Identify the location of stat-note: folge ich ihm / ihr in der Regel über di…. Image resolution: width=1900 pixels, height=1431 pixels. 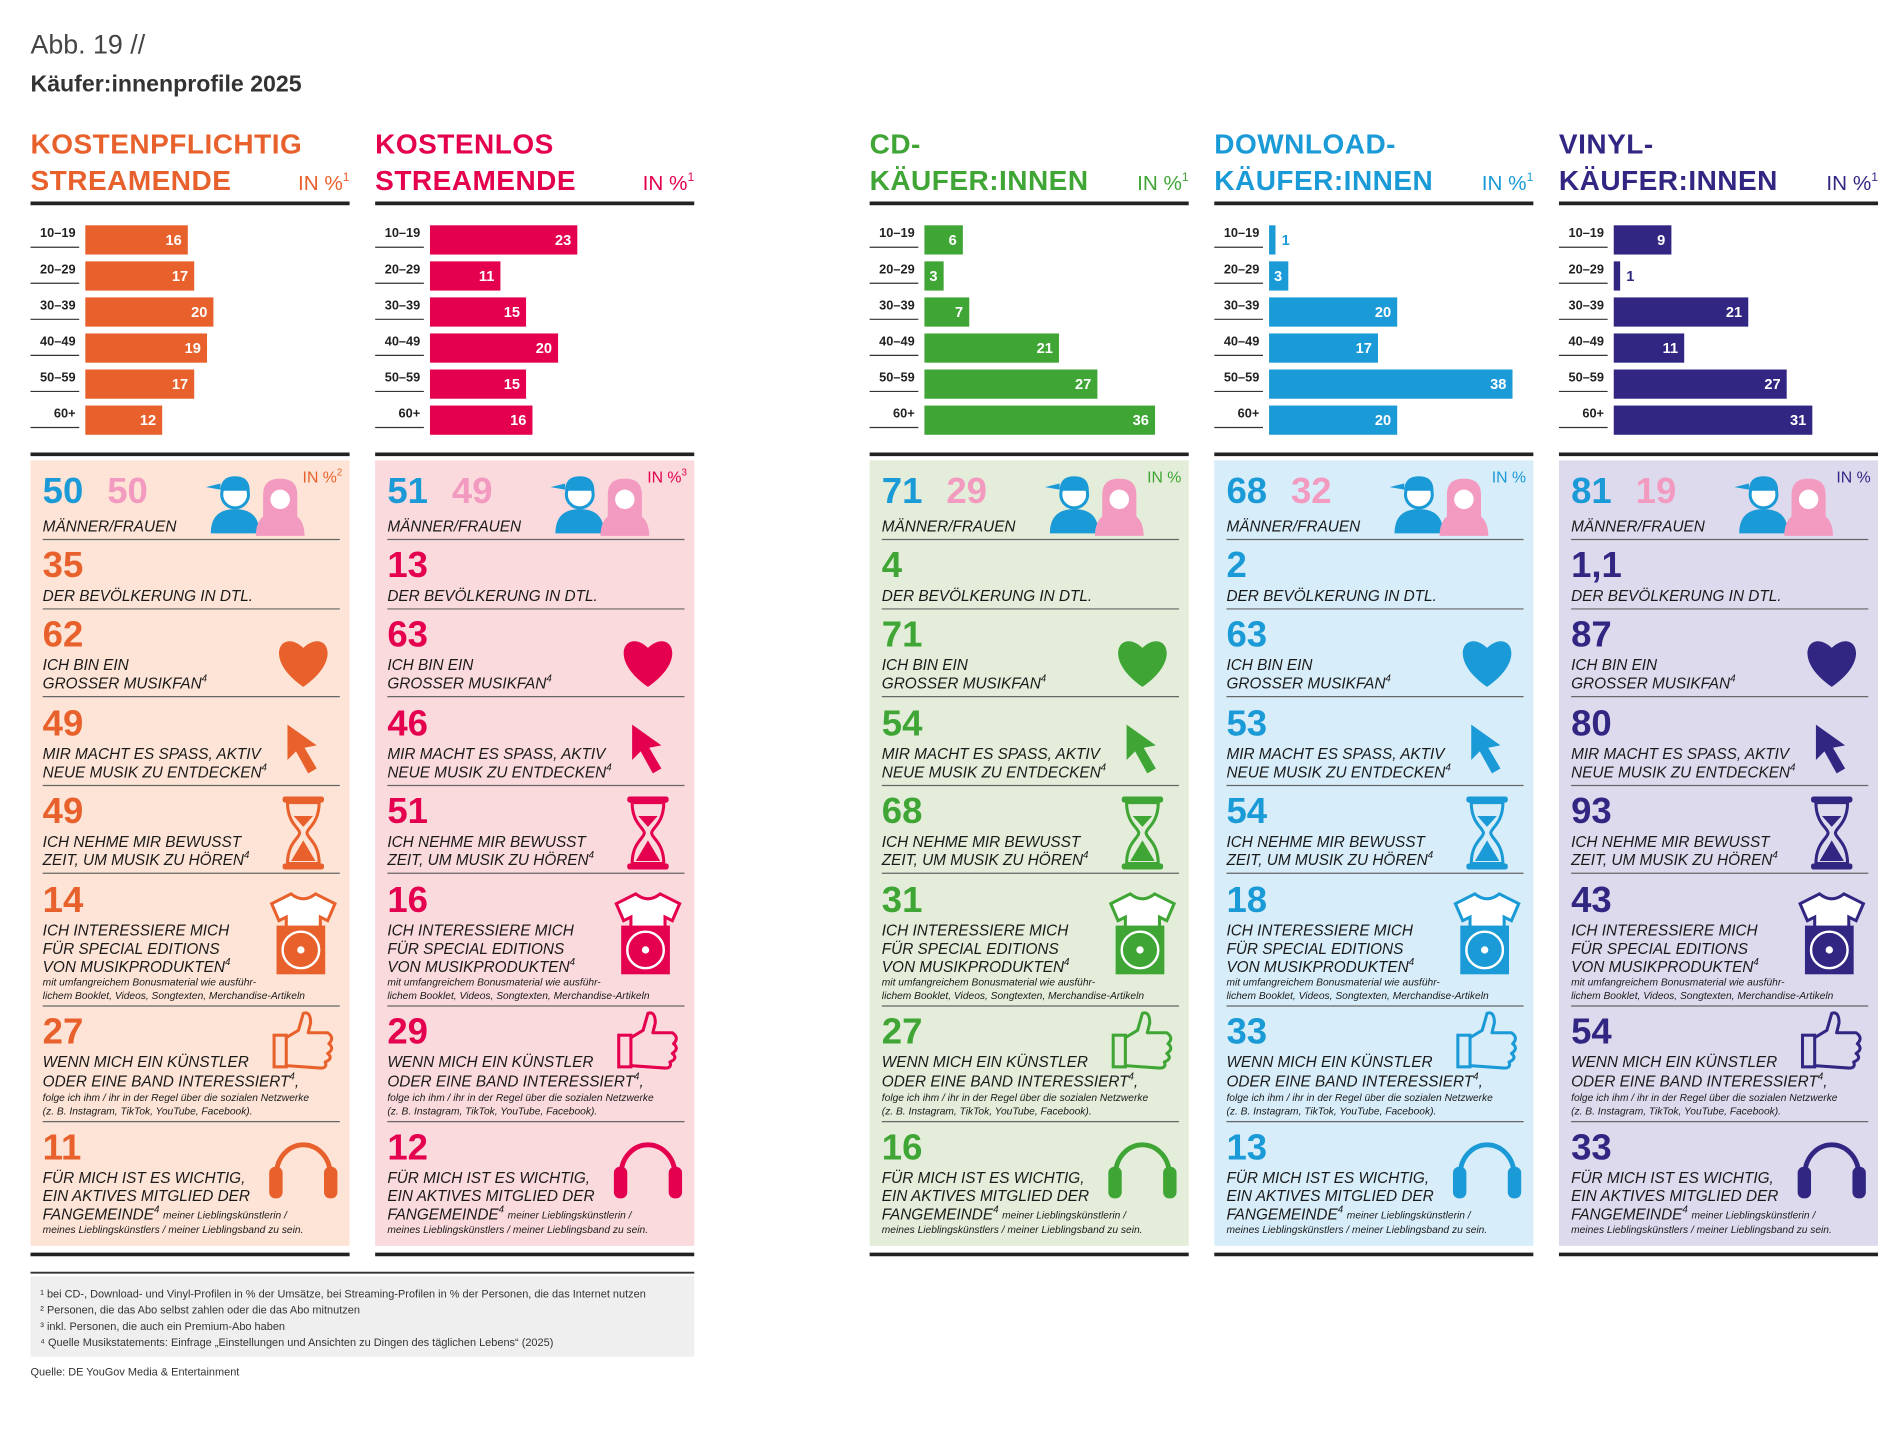
(520, 1098).